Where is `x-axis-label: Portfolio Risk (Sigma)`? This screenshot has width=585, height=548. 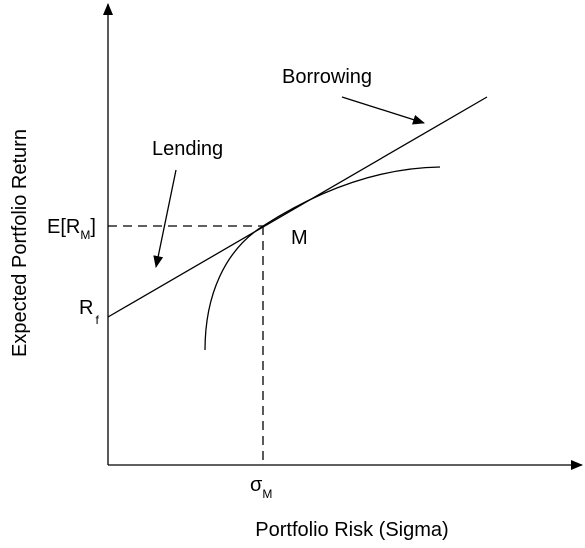 x-axis-label: Portfolio Risk (Sigma) is located at coordinates (351, 530).